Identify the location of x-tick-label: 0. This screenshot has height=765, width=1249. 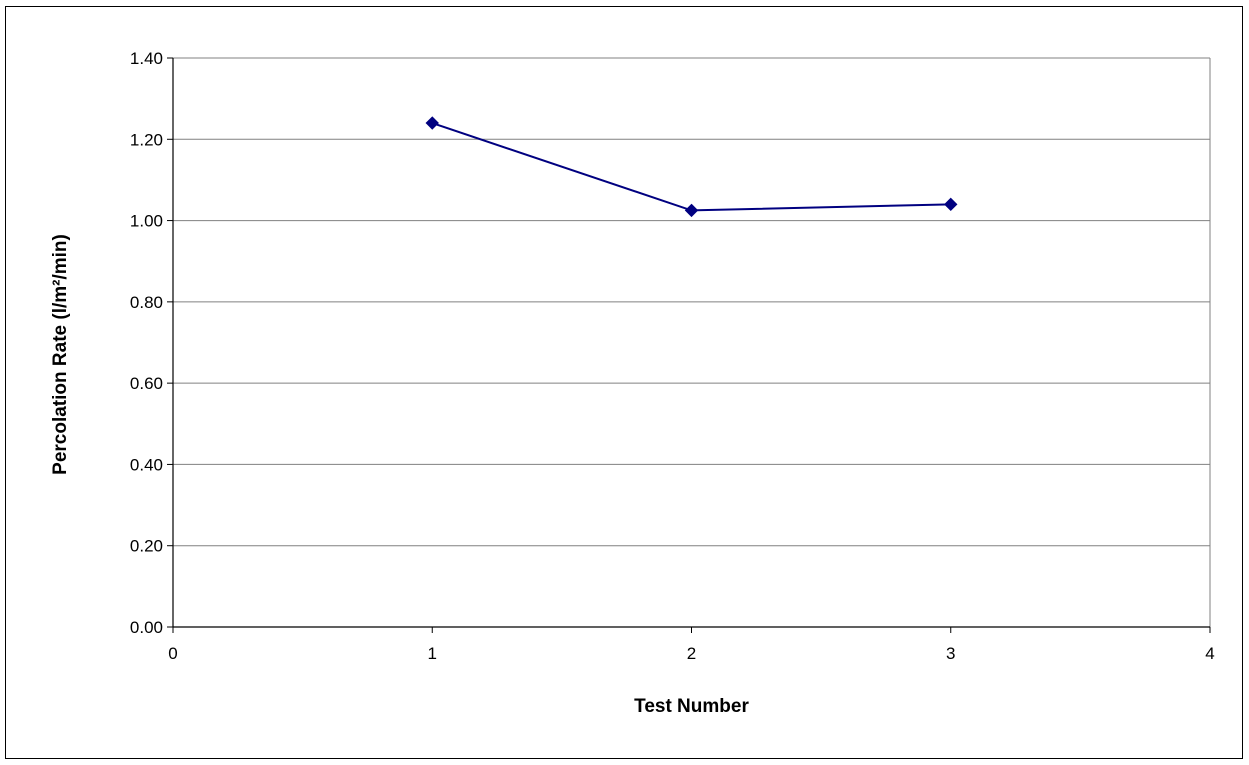
(172, 653).